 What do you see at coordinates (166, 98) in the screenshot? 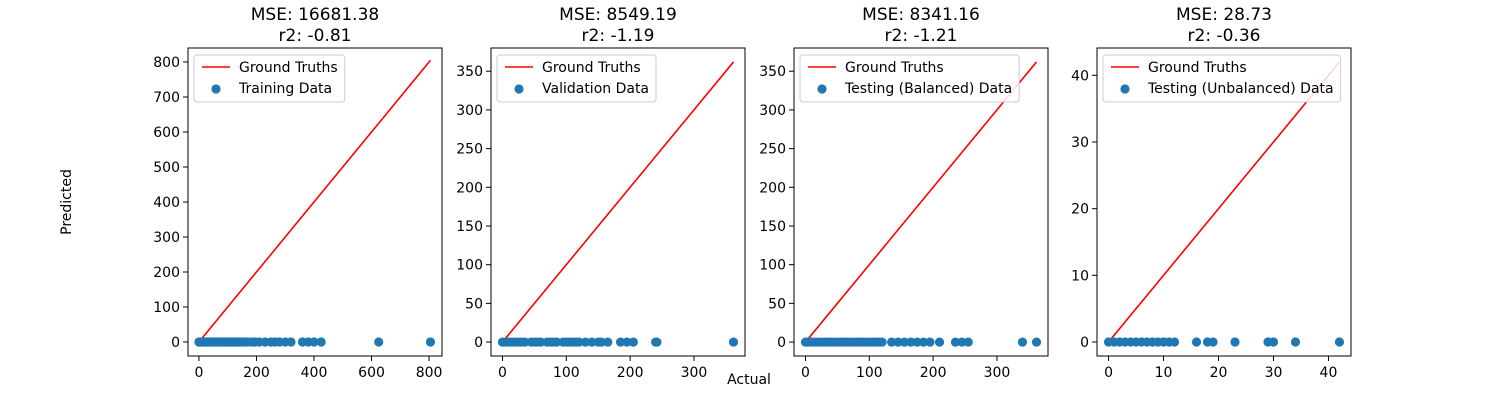
I see `y-tick-label: 700` at bounding box center [166, 98].